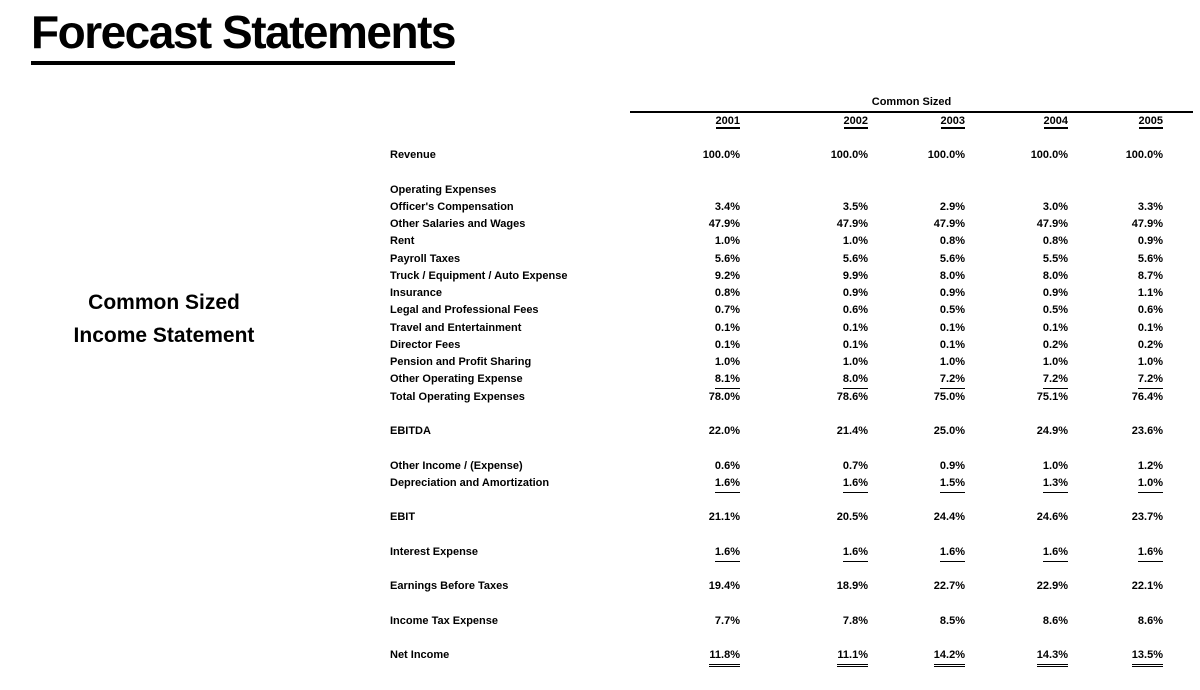 Image resolution: width=1200 pixels, height=690 pixels. I want to click on cell-value: 76.4%, so click(1147, 396).